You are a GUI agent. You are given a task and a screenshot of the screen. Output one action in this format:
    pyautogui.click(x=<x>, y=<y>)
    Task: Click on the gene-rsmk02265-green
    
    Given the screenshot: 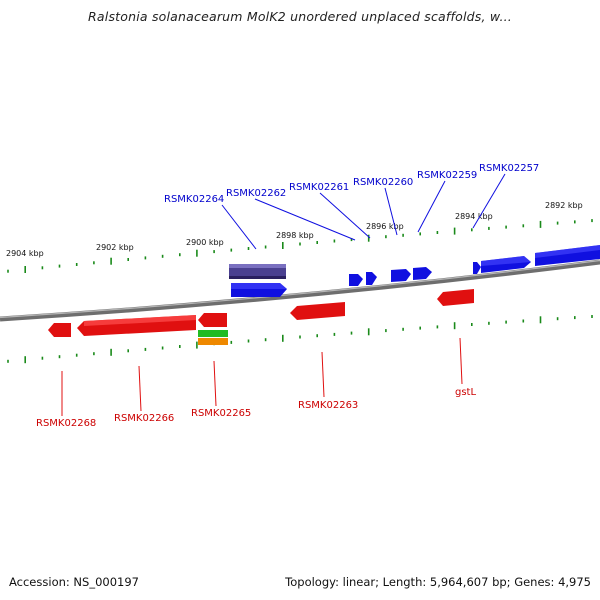 What is the action you would take?
    pyautogui.click(x=213, y=333)
    